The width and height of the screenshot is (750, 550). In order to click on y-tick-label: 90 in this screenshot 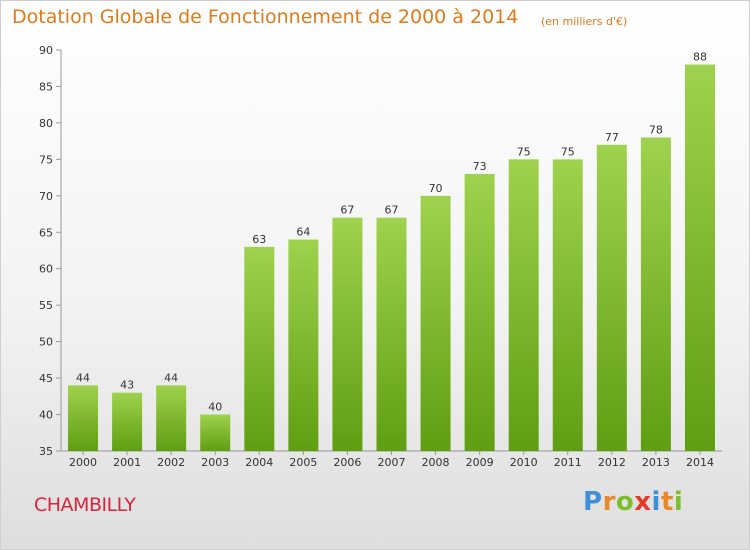, I will do `click(46, 50)`.